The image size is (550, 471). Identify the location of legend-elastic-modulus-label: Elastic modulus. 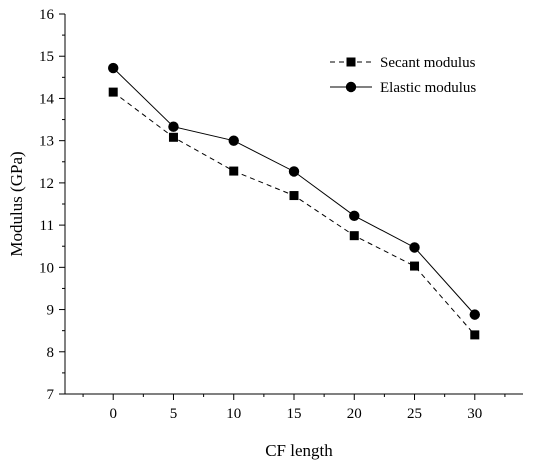
(428, 88).